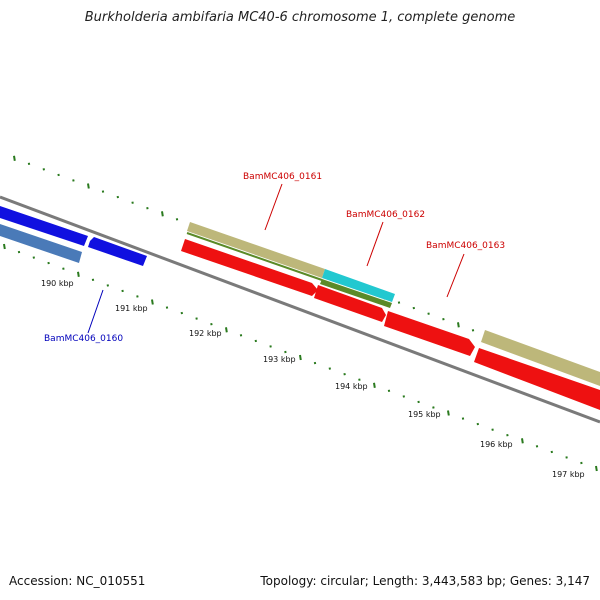 The width and height of the screenshot is (600, 600). I want to click on scale-label-191: 191 kbp, so click(131, 308).